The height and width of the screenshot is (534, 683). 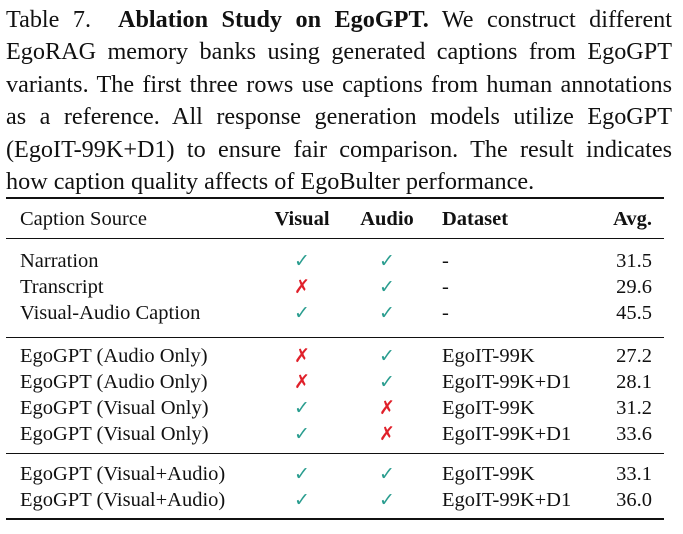 What do you see at coordinates (83, 219) in the screenshot?
I see `header-caption-source: Caption Source` at bounding box center [83, 219].